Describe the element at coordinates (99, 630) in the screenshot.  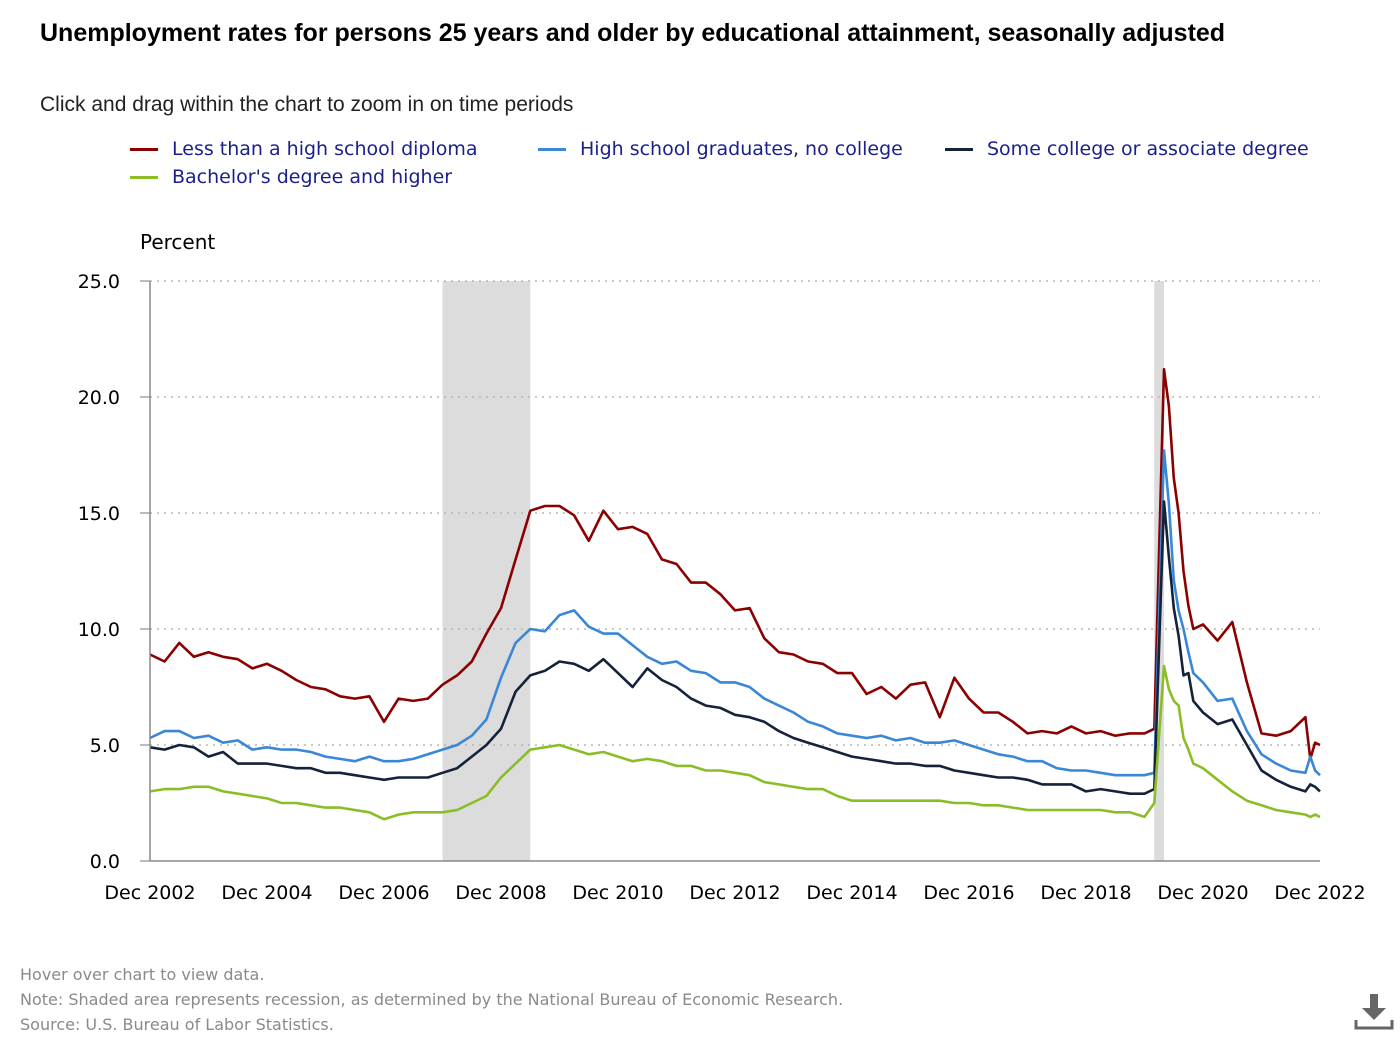
I see `y-tick-label: 10.0` at that location.